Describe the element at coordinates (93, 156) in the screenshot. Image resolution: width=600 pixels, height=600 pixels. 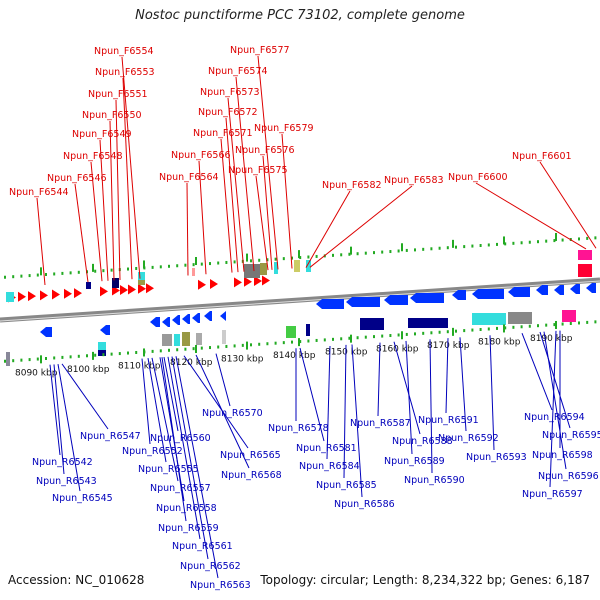
I see `forward-gene-label: Npun_F6548` at that location.